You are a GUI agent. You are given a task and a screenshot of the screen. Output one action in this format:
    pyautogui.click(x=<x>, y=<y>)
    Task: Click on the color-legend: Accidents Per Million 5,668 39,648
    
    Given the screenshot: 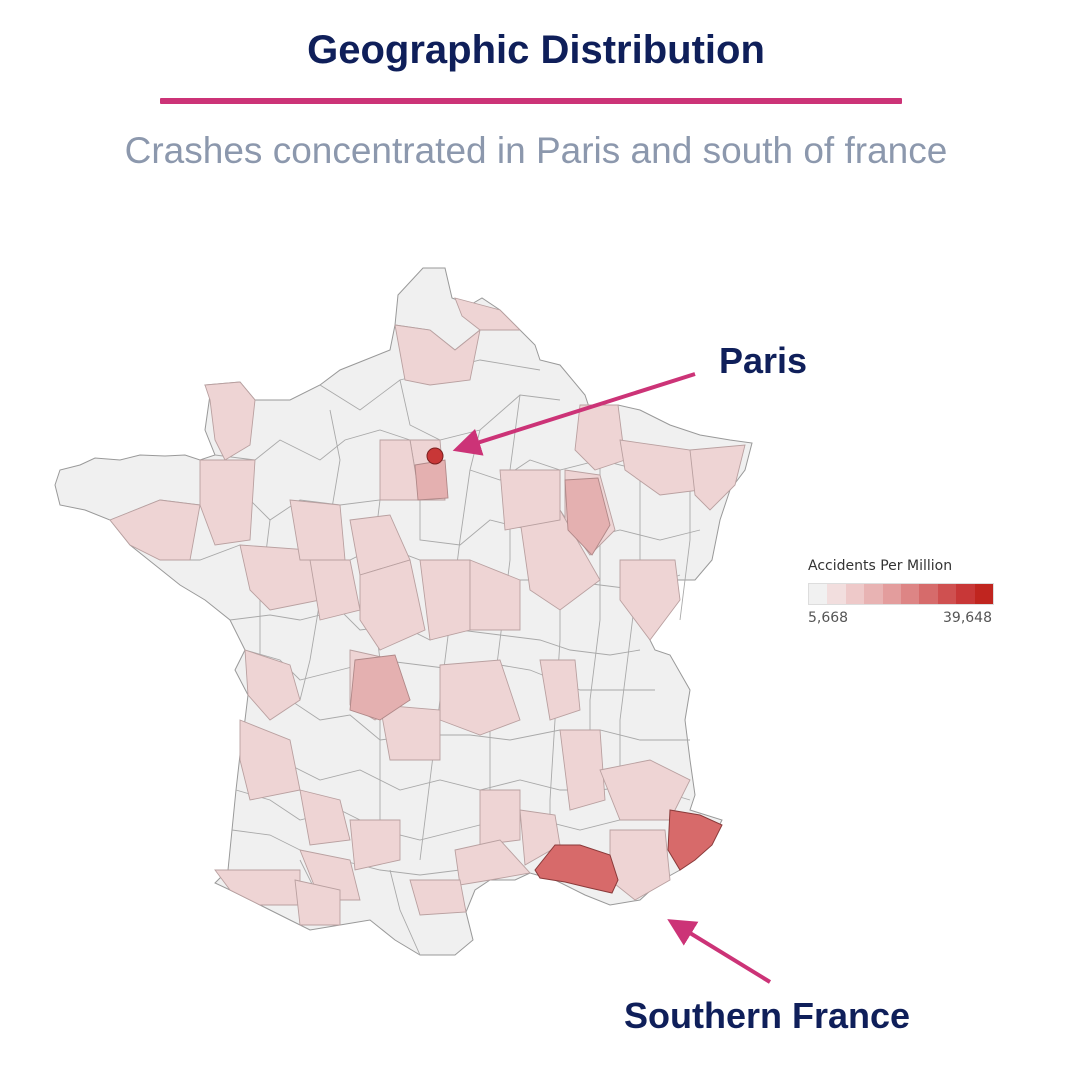 What is the action you would take?
    pyautogui.click(x=903, y=592)
    